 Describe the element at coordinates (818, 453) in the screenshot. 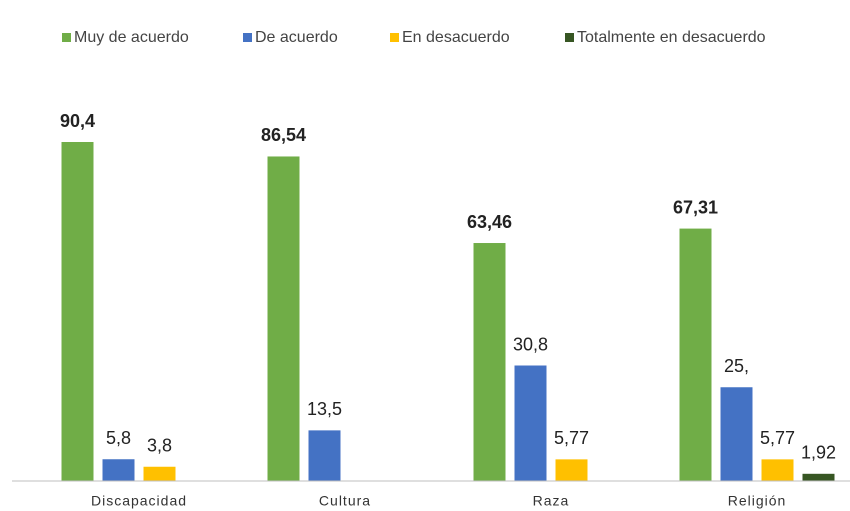

I see `data-label: 1,92` at that location.